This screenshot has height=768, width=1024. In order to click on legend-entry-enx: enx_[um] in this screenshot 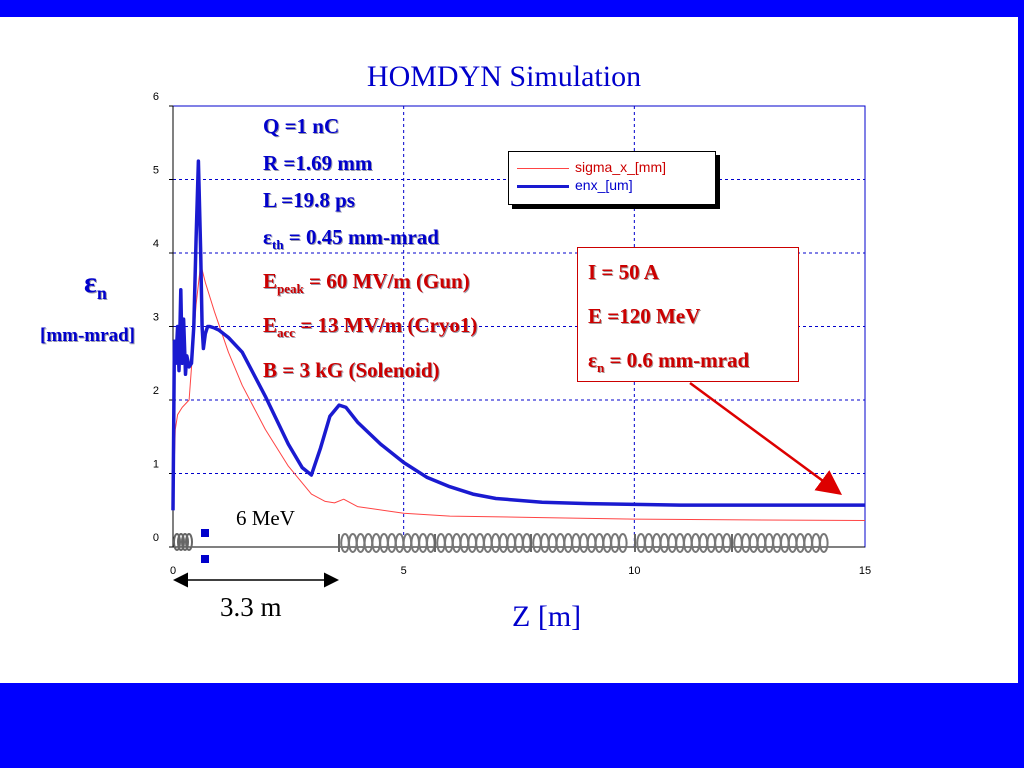, I will do `click(575, 185)`.